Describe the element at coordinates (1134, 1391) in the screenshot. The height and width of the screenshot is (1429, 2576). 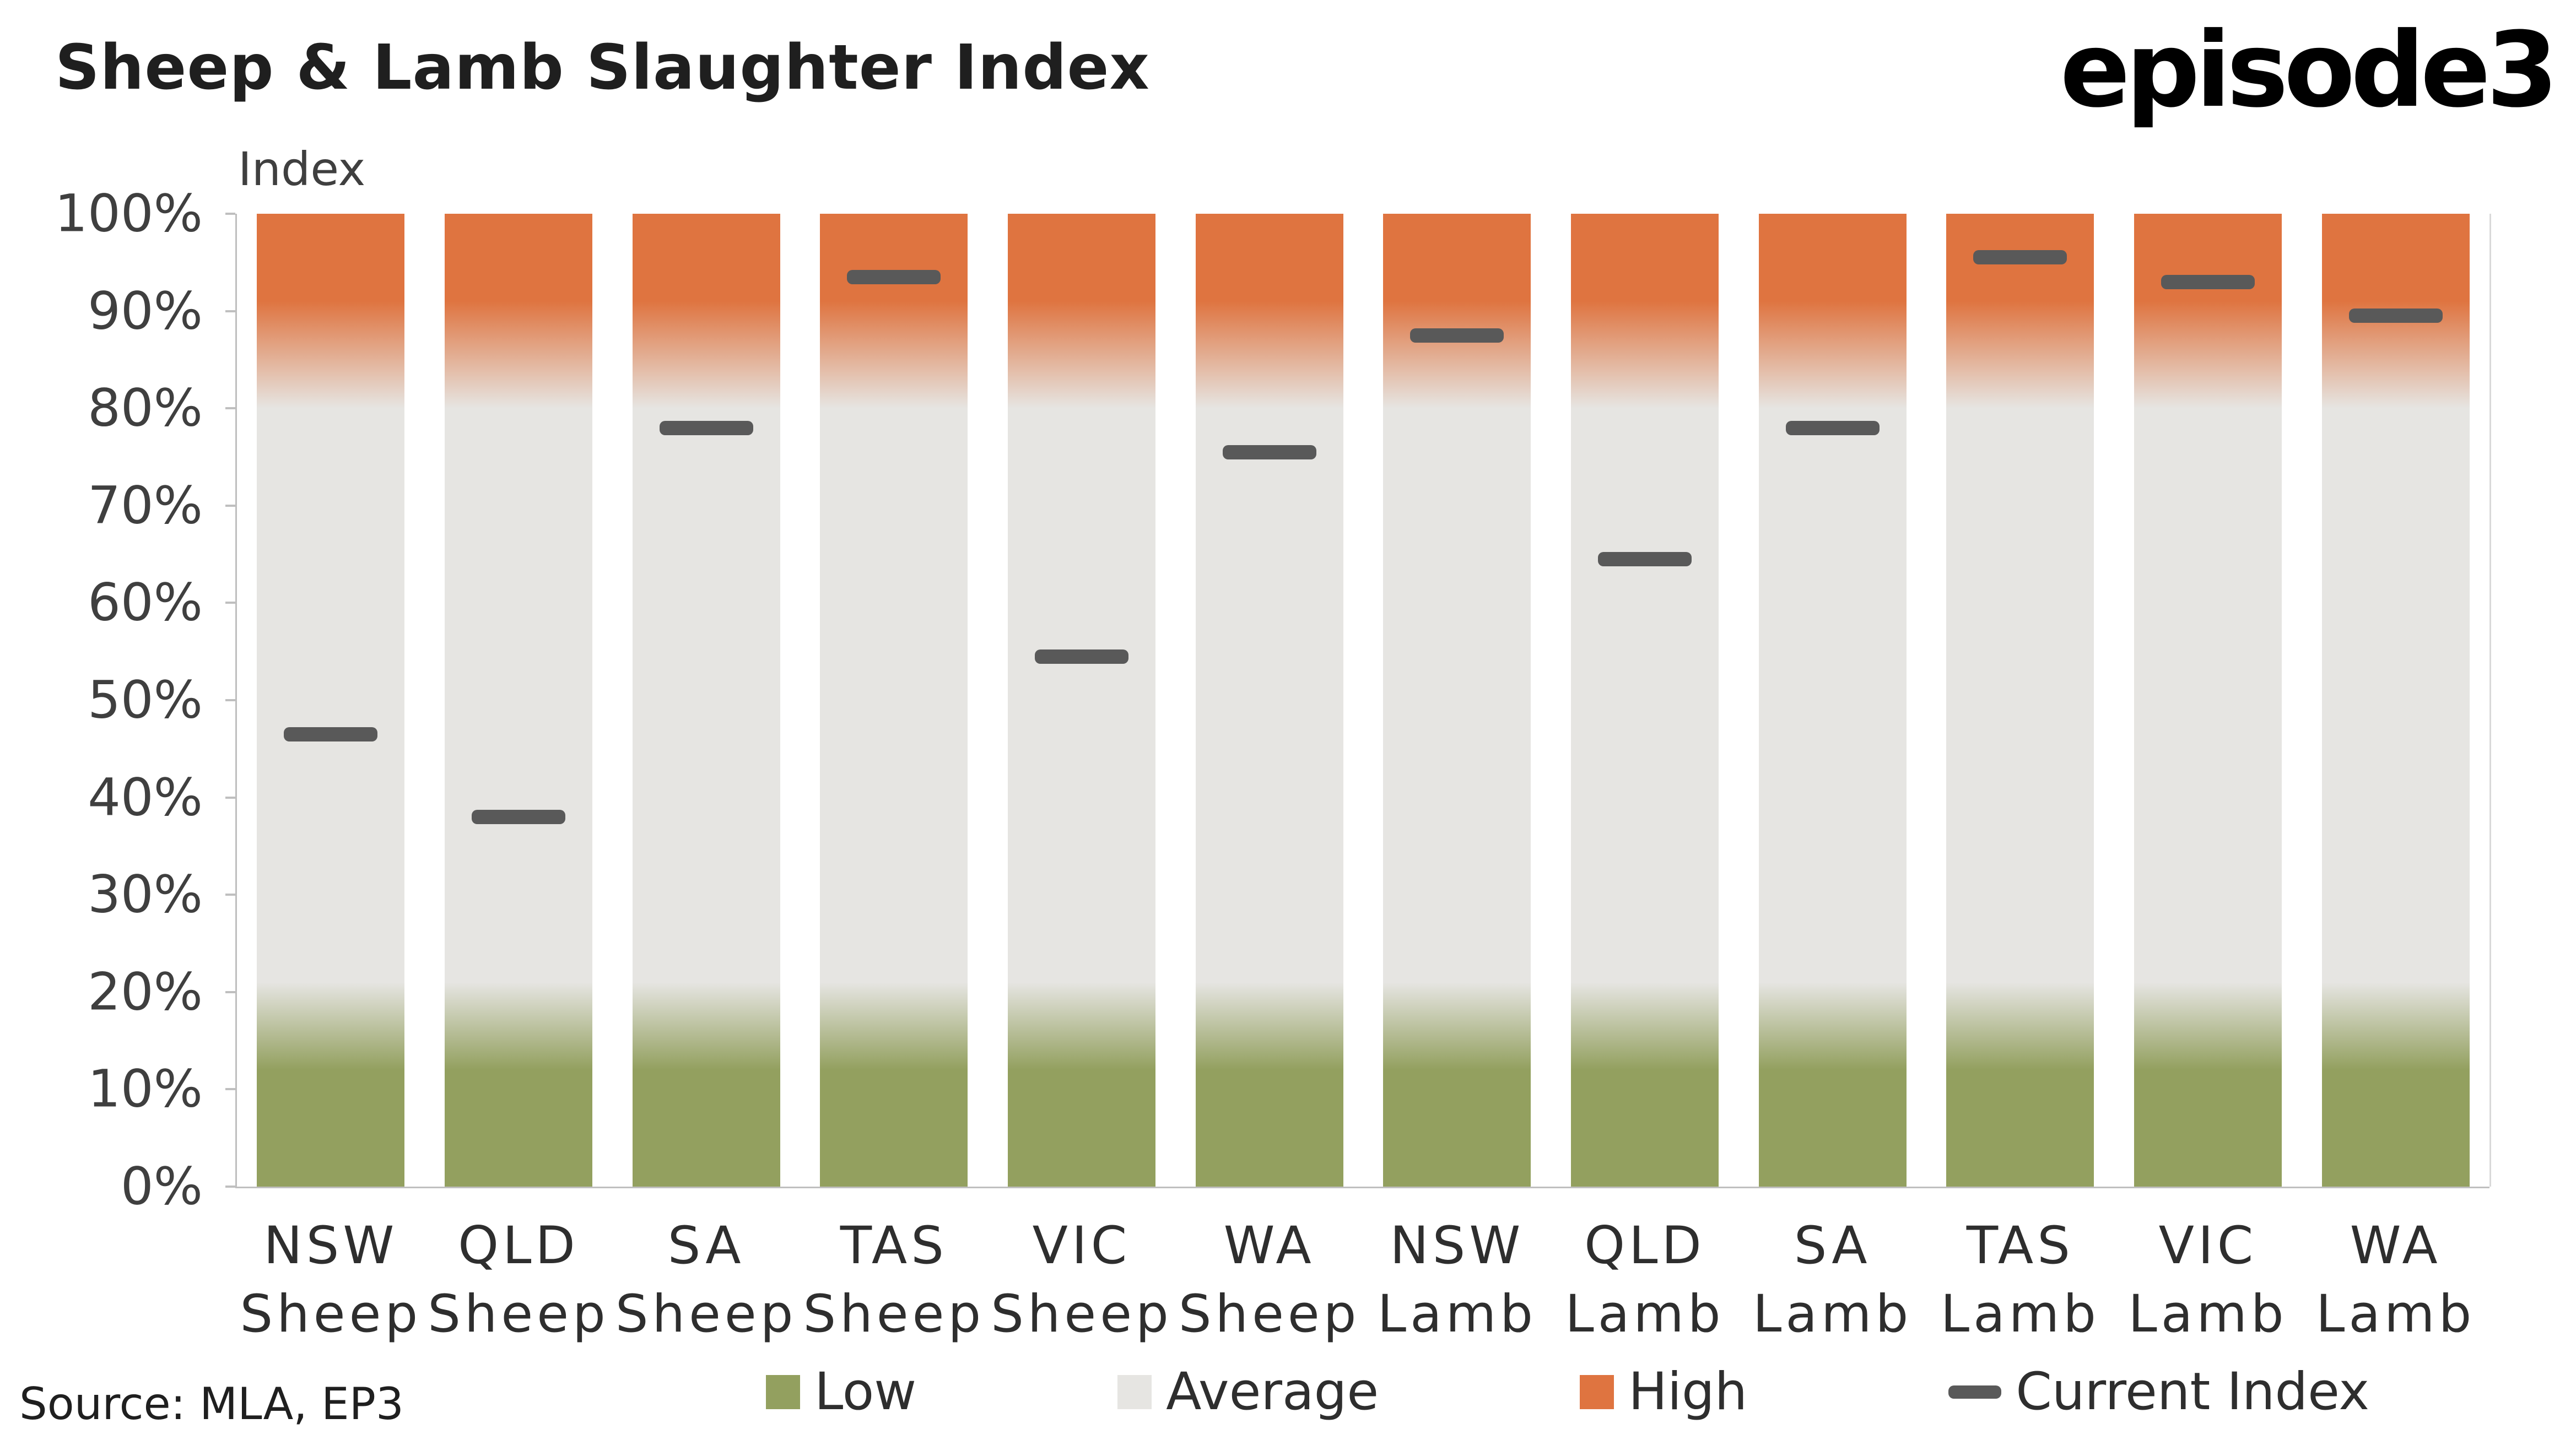
I see `legend-swatch-average` at that location.